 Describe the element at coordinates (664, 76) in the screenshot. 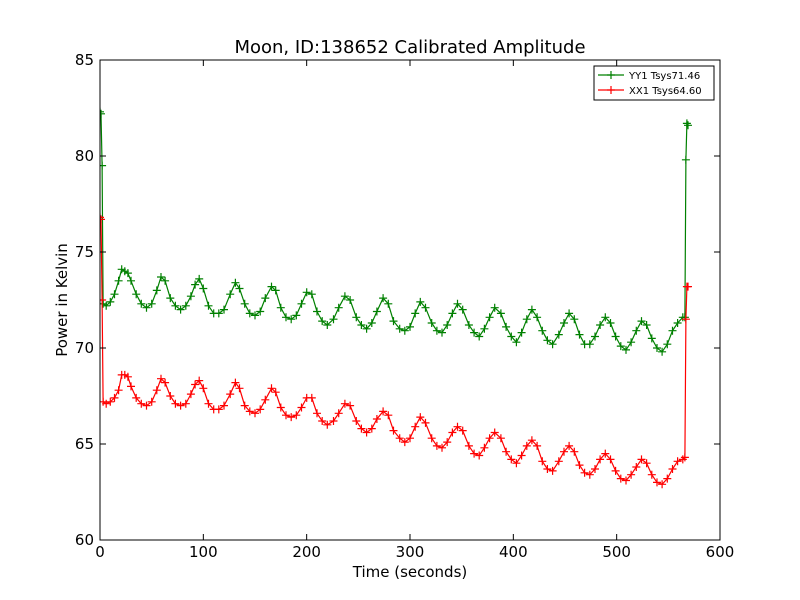

I see `legend-label: YY1 Tsys71.46` at that location.